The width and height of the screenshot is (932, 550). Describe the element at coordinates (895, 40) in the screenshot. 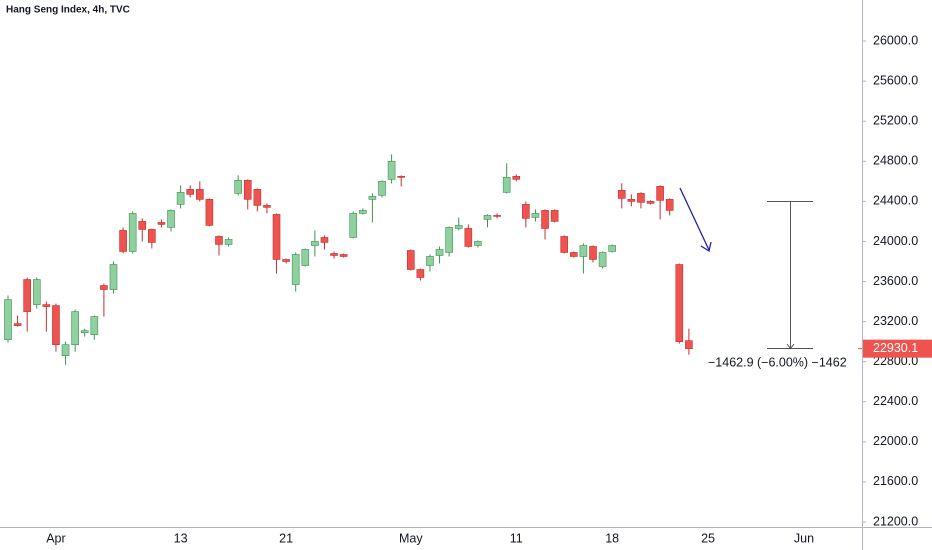

I see `y-tick-label: 26000.0` at that location.